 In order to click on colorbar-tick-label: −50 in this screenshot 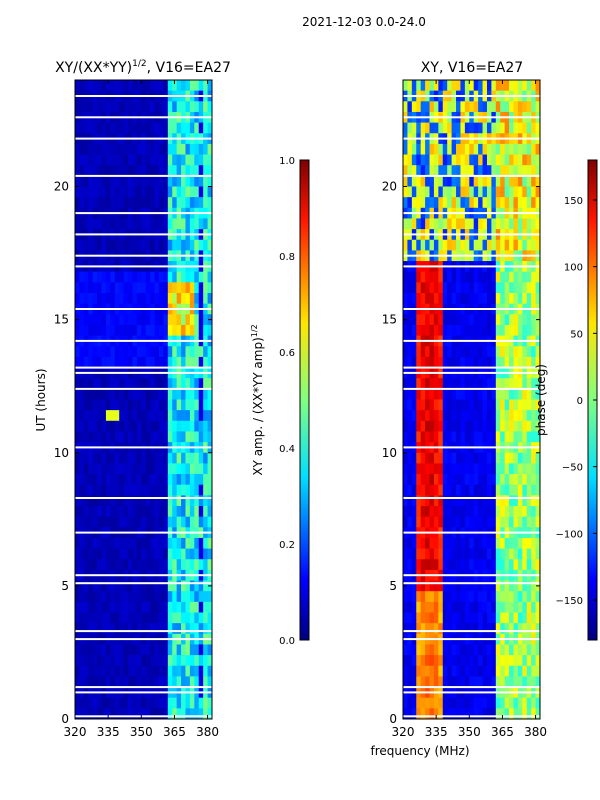, I will do `click(572, 468)`.